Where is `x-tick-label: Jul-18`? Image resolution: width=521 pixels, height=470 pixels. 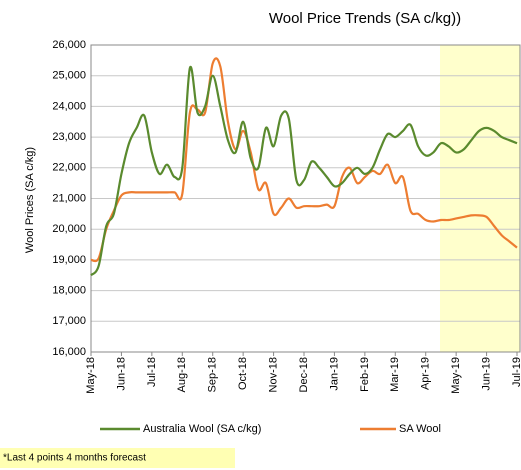
x-tick-label: Jul-18 is located at coordinates (152, 372).